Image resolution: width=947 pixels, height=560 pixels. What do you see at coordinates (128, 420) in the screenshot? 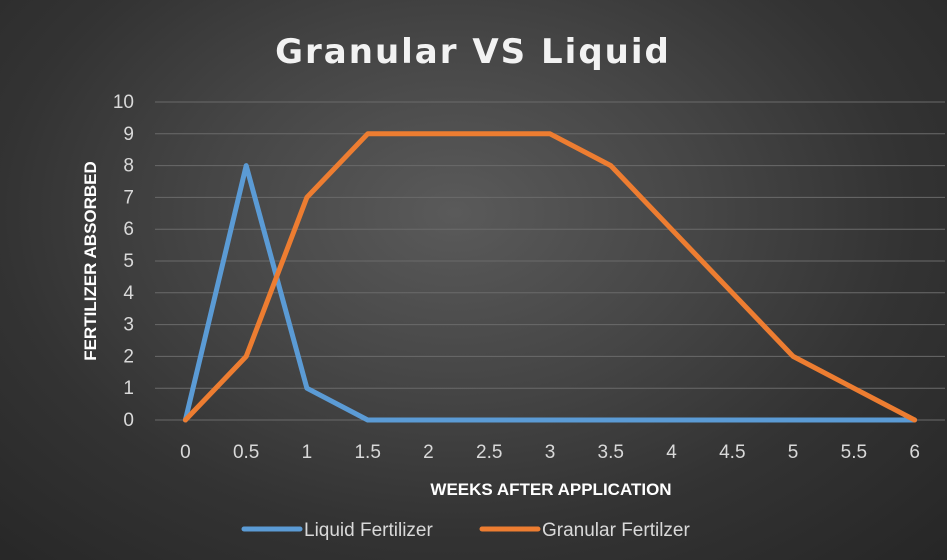
I see `y-tick-label: 0` at bounding box center [128, 420].